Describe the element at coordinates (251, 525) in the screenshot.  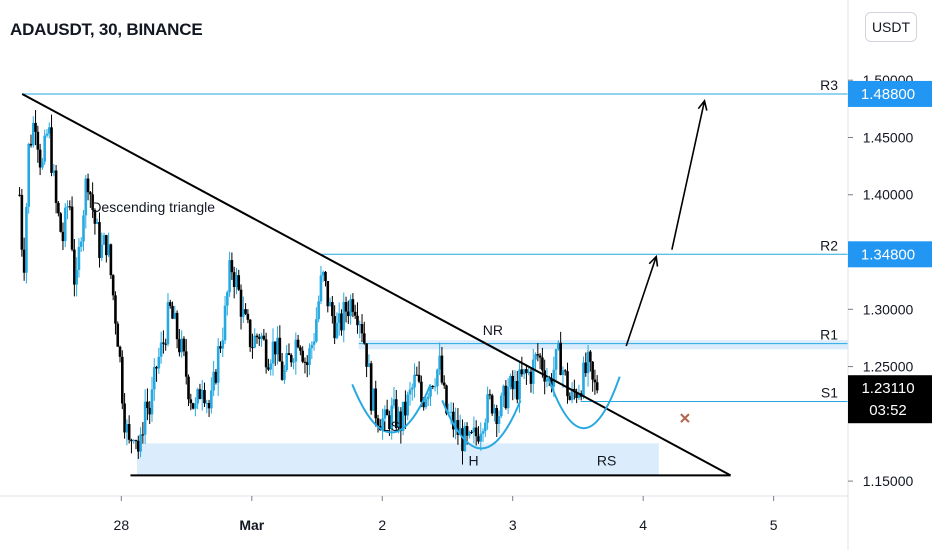
I see `x-tick-label: Mar` at that location.